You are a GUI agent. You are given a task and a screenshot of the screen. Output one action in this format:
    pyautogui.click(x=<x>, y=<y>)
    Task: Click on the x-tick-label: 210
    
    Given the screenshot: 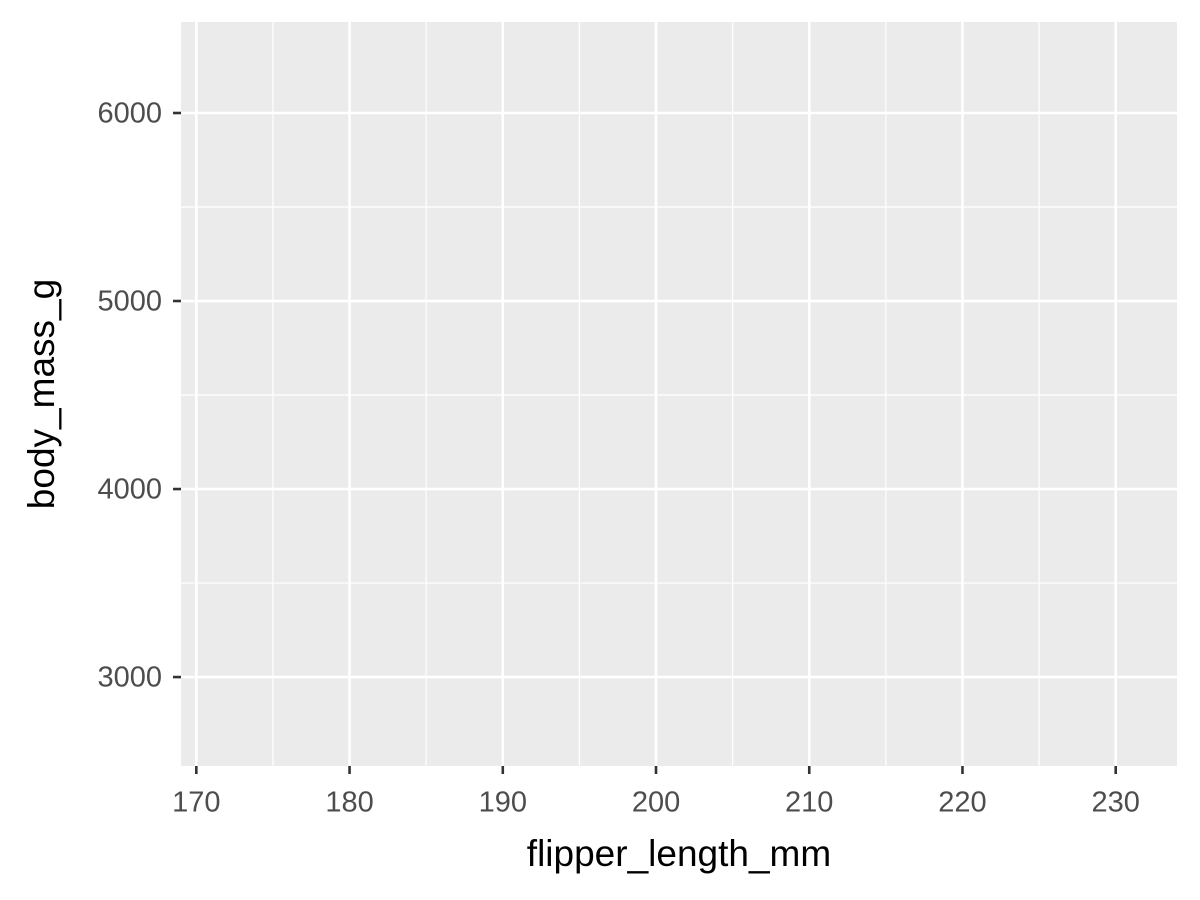 What is the action you would take?
    pyautogui.click(x=809, y=803)
    